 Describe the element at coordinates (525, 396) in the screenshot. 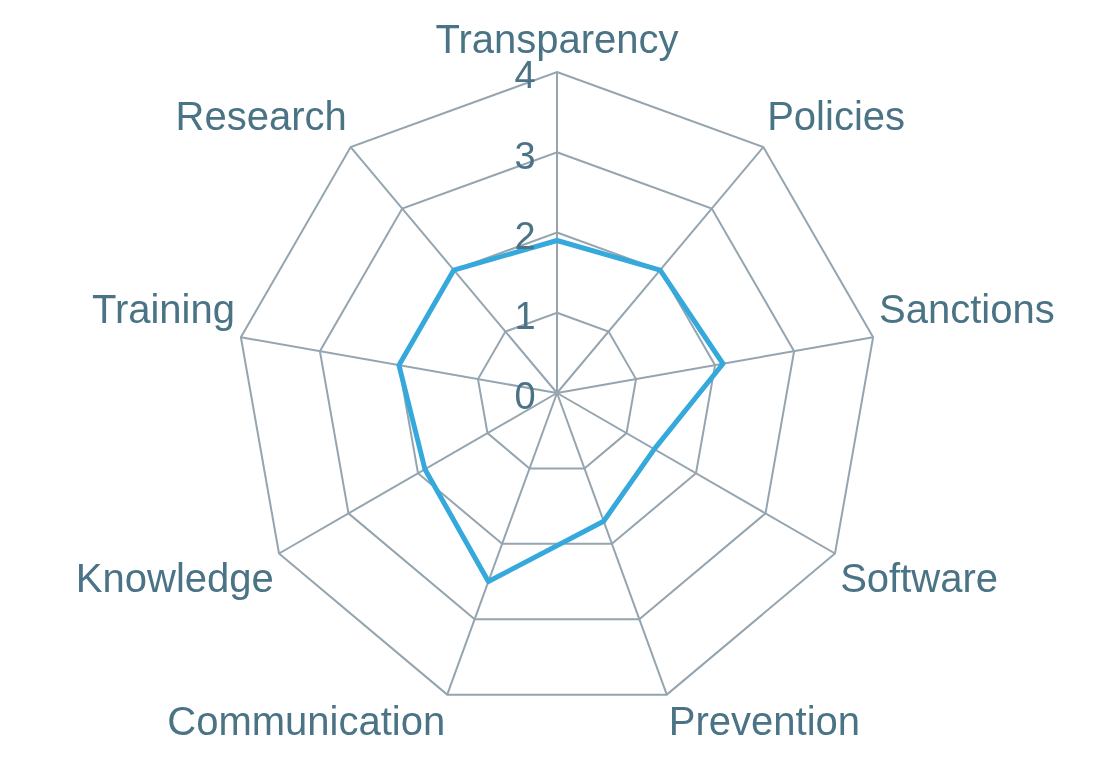

I see `y-tick-label: 0` at that location.